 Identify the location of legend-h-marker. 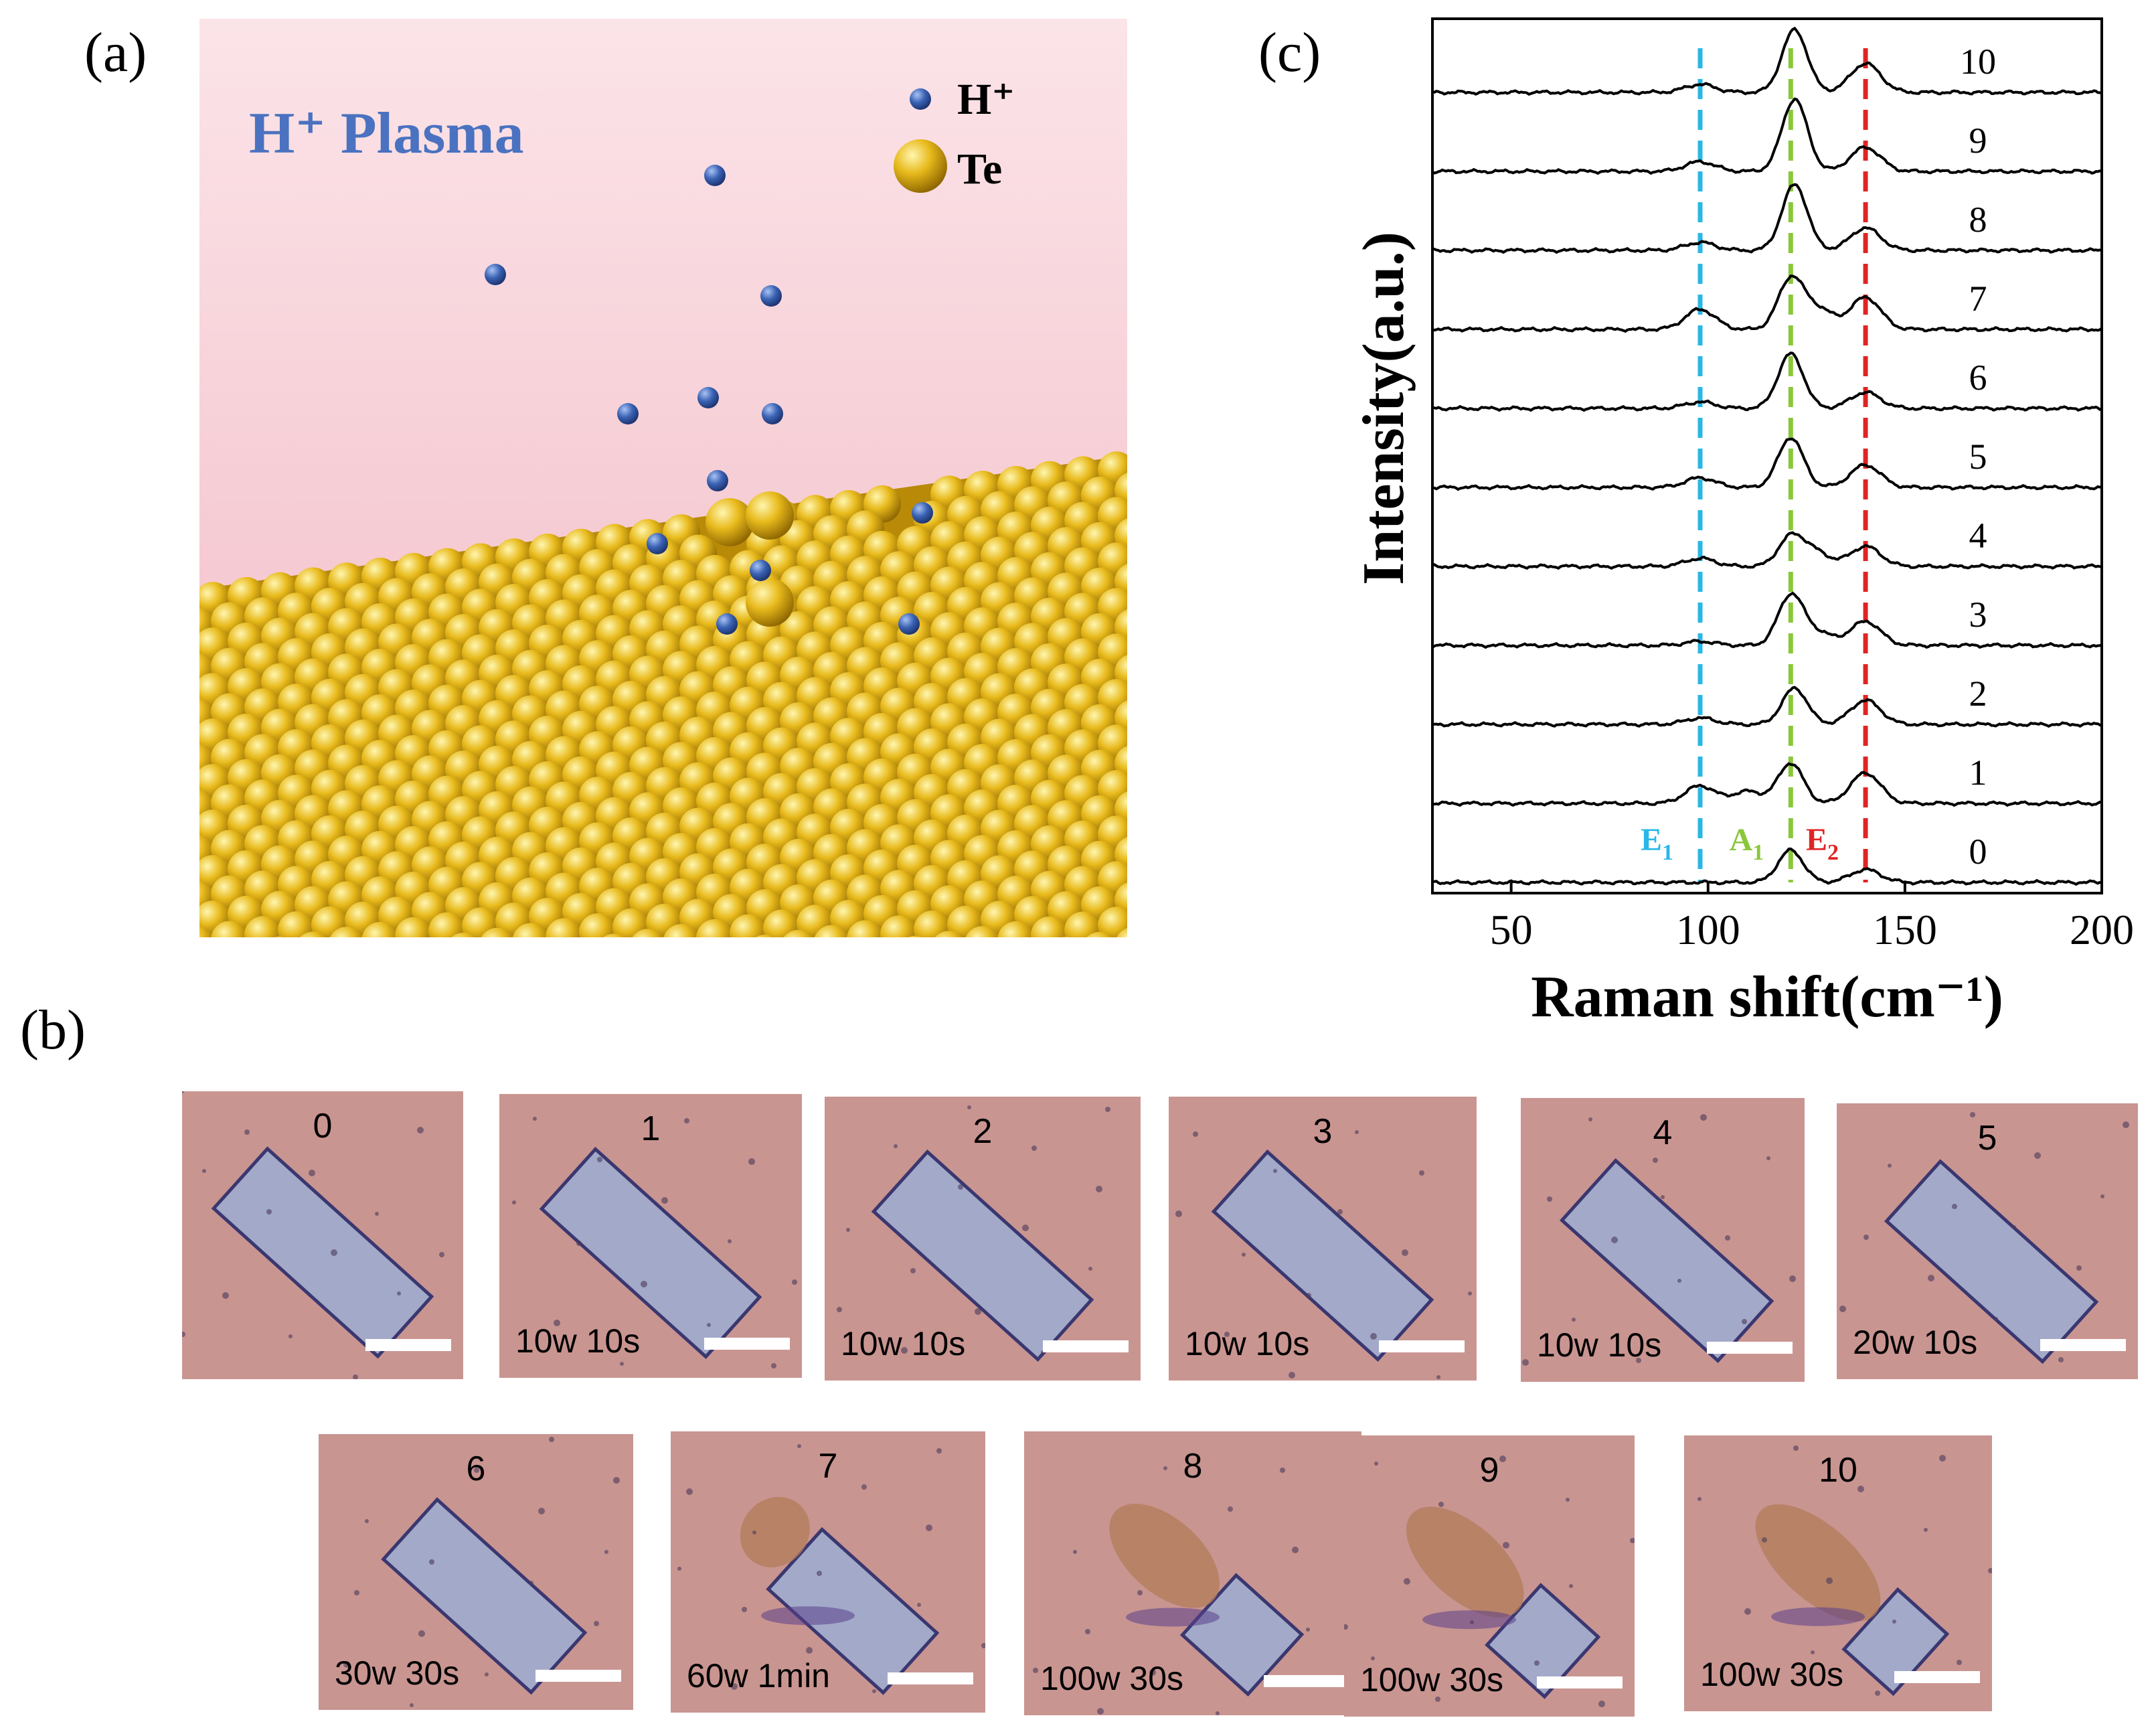
(920, 99).